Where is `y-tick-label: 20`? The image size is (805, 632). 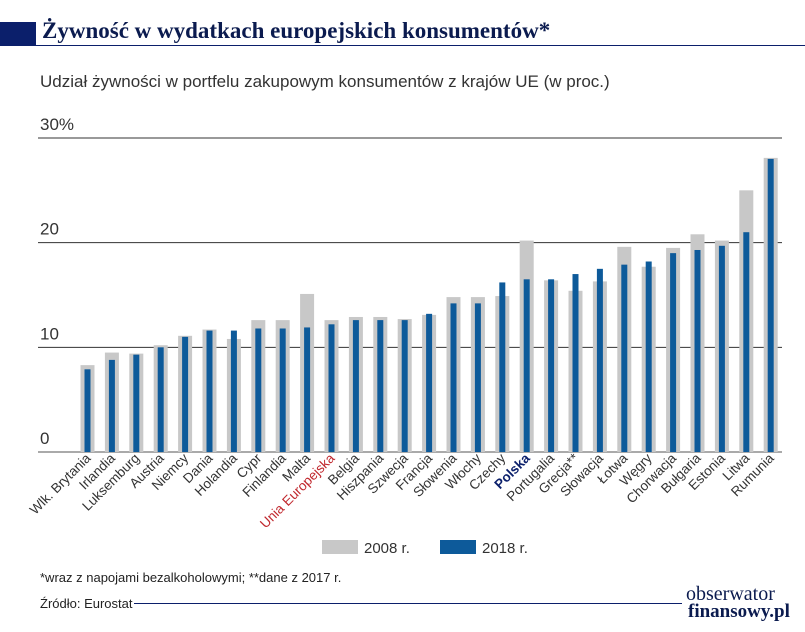 y-tick-label: 20 is located at coordinates (49, 229).